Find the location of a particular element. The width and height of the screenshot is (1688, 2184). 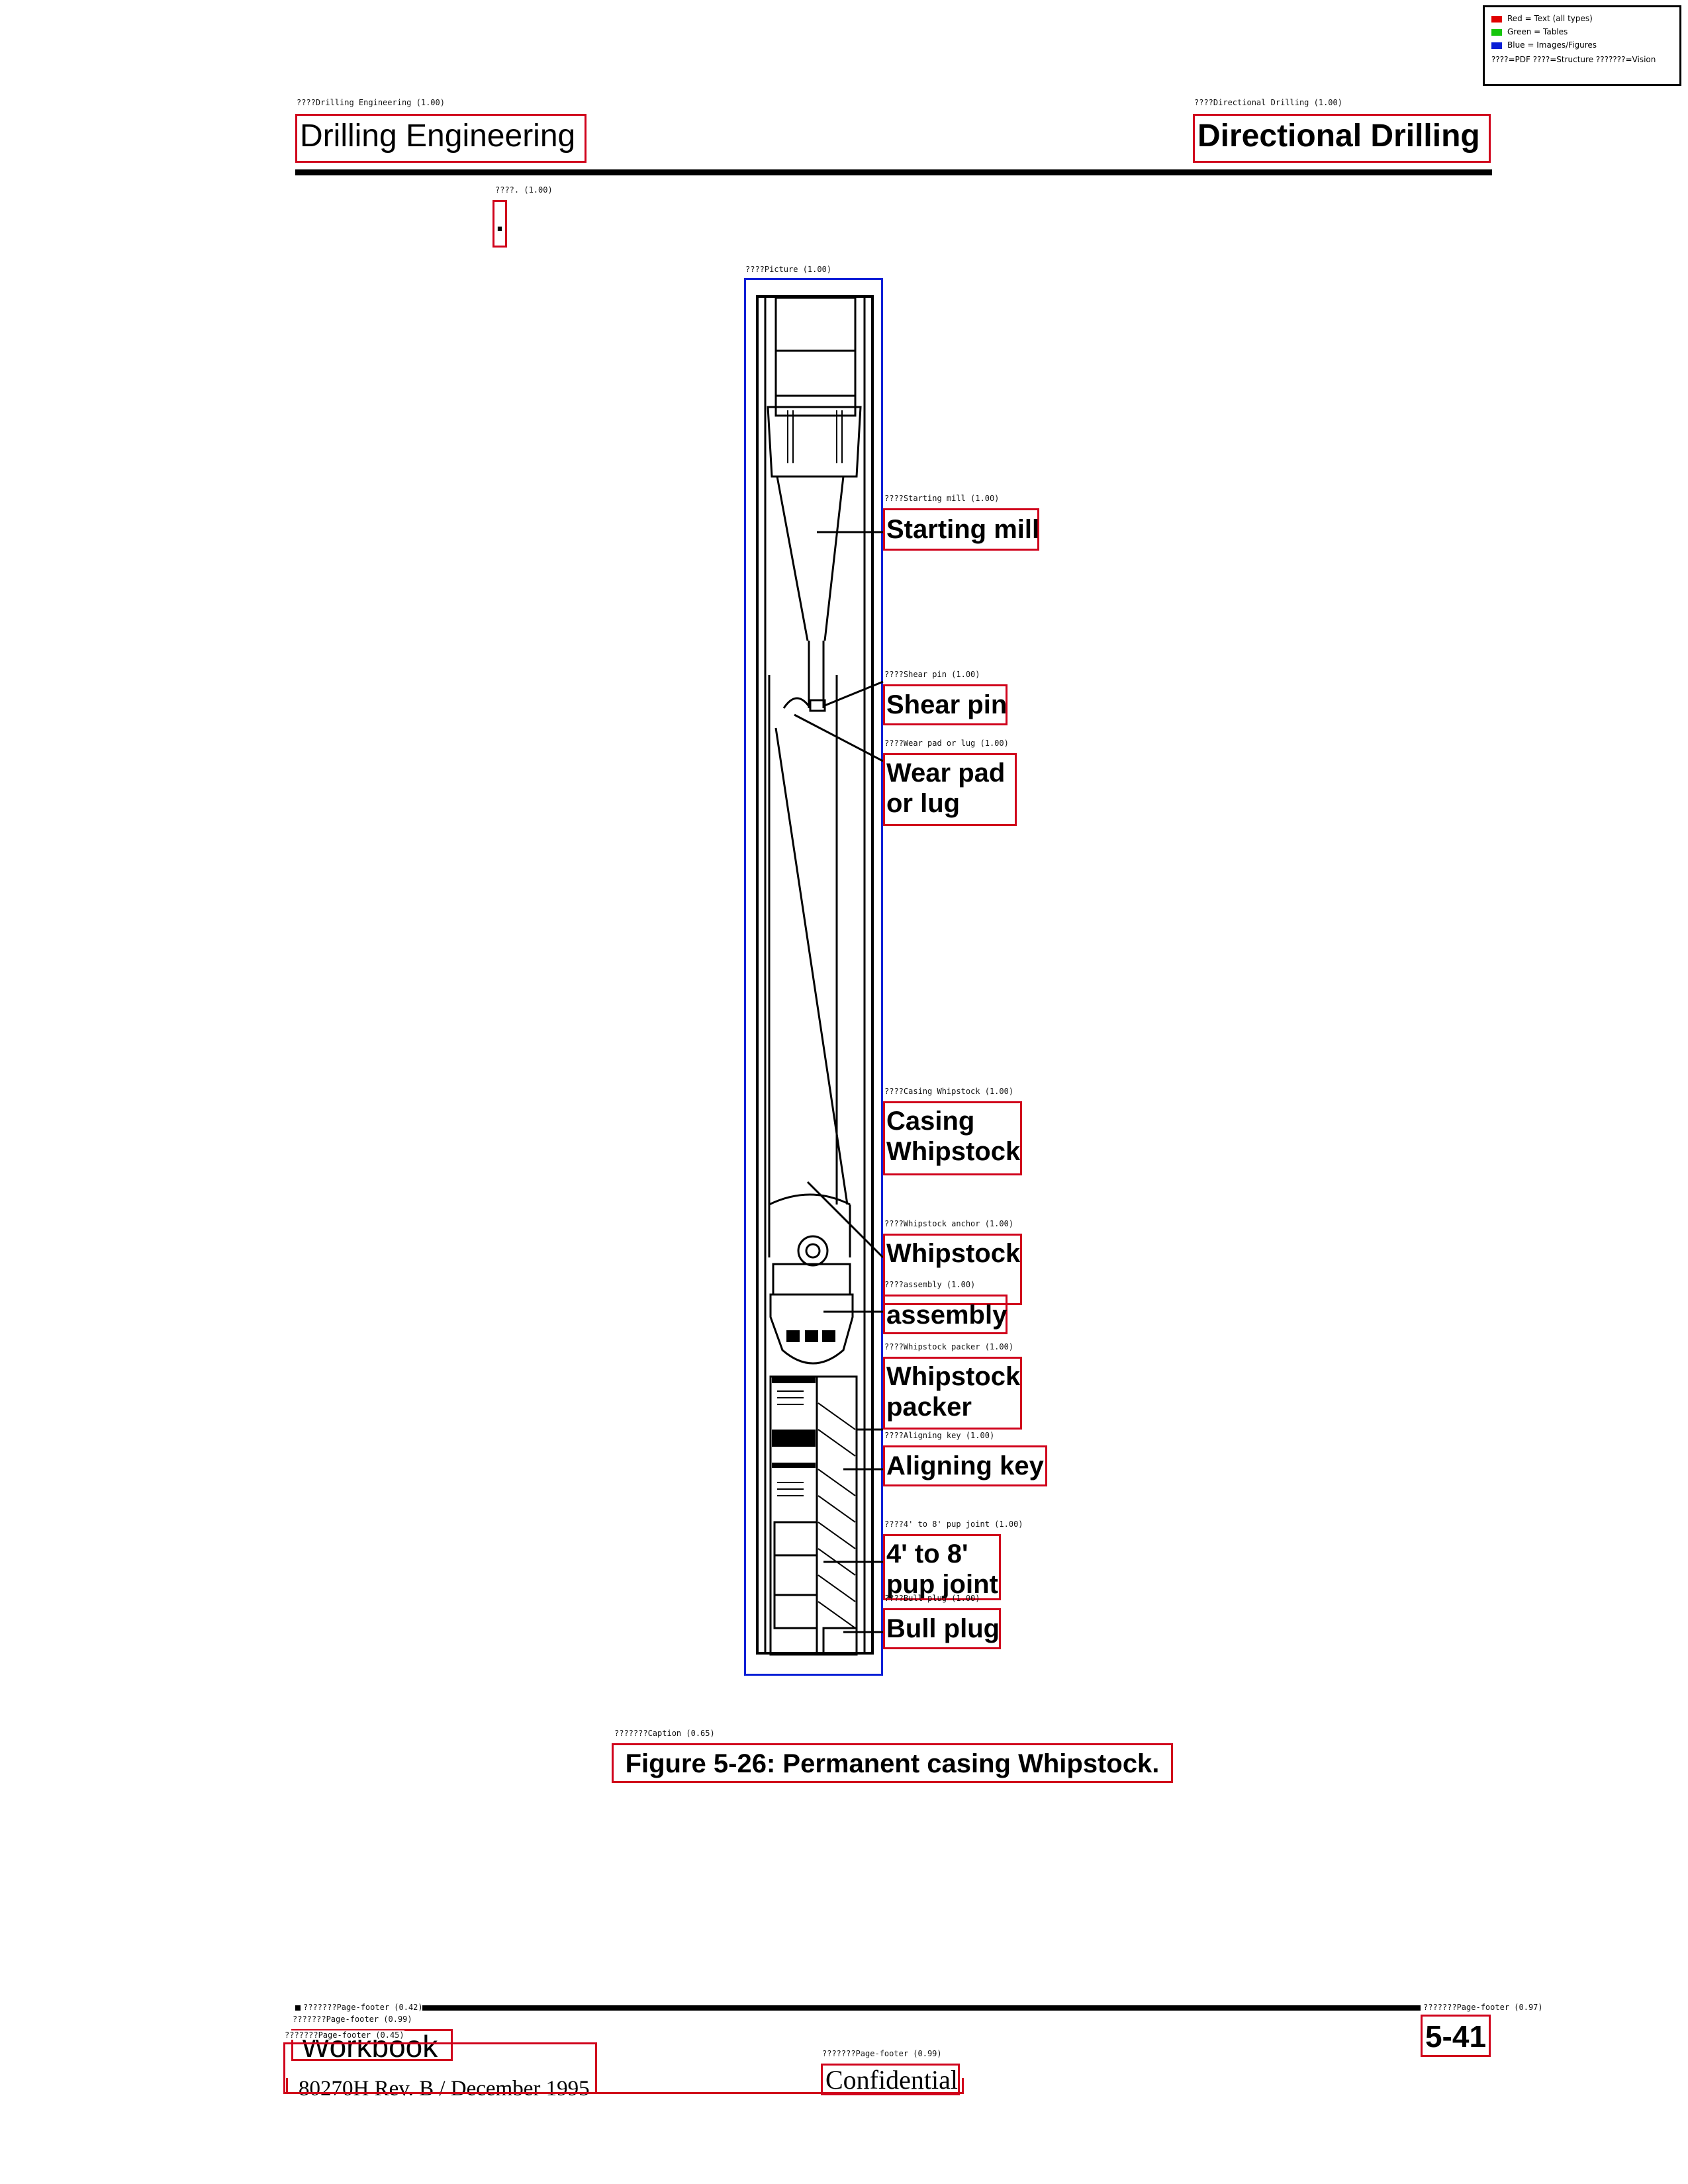

whipstock-drawing is located at coordinates (820, 975).